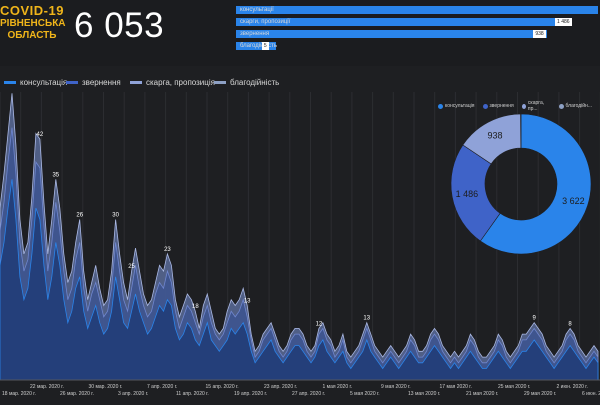 This screenshot has width=600, height=405. I want to click on x-tick-label: 18 мар. 2020 г., so click(19, 394).